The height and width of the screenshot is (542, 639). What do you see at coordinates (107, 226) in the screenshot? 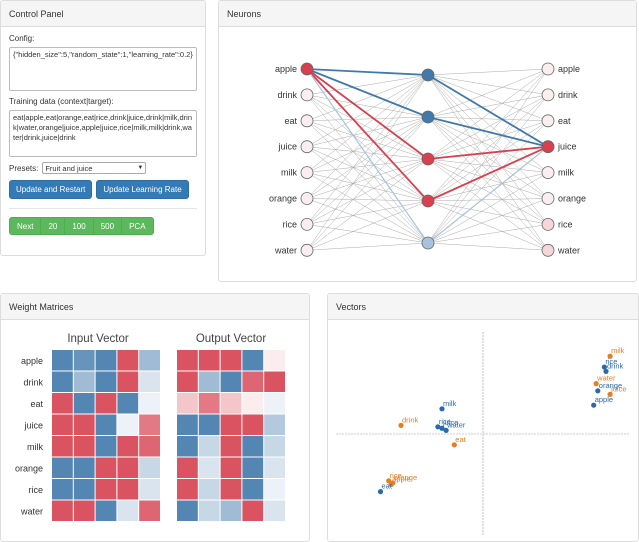
I see `step-500-button: 500` at bounding box center [107, 226].